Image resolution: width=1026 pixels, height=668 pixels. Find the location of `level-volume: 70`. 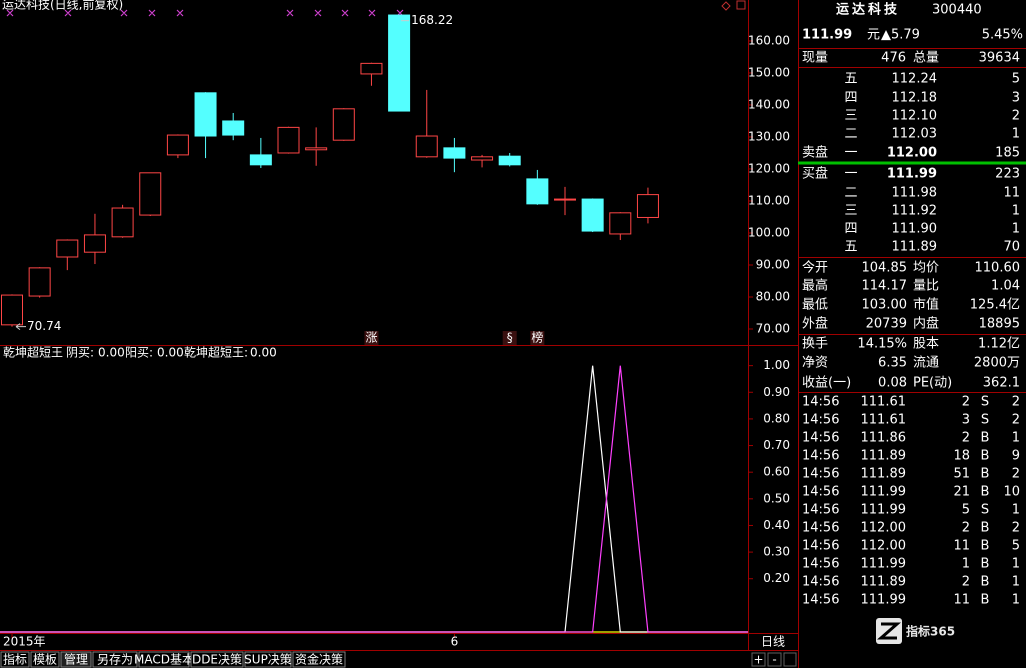

level-volume: 70 is located at coordinates (1011, 247).